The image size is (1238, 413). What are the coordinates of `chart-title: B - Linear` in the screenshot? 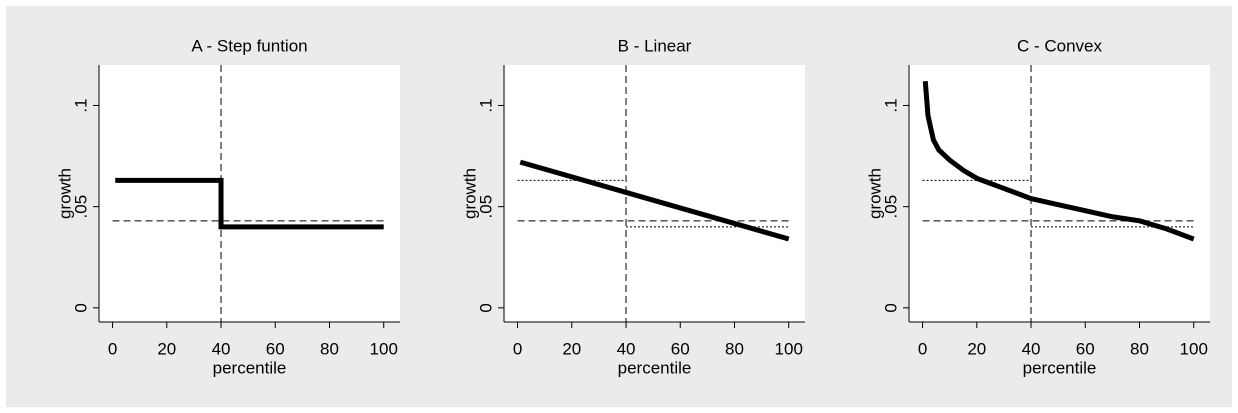 It's located at (655, 45).